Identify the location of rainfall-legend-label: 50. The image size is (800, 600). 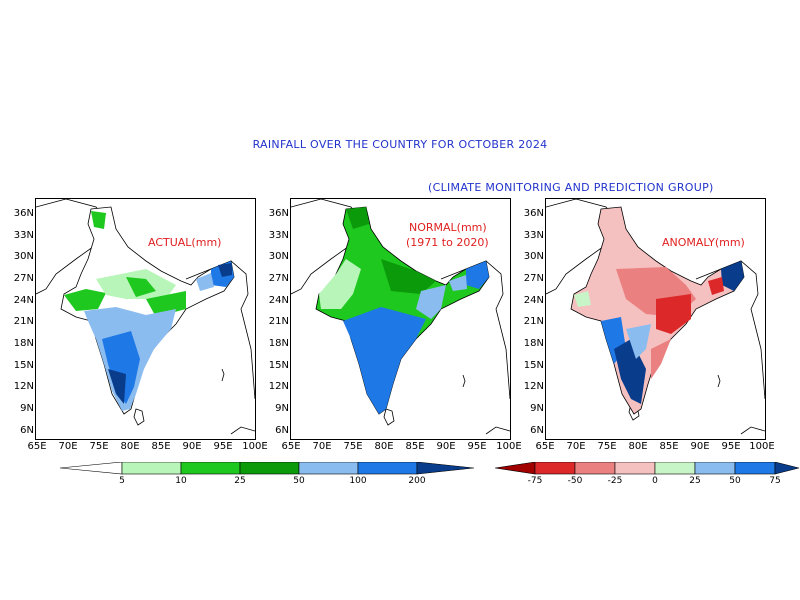
(299, 481).